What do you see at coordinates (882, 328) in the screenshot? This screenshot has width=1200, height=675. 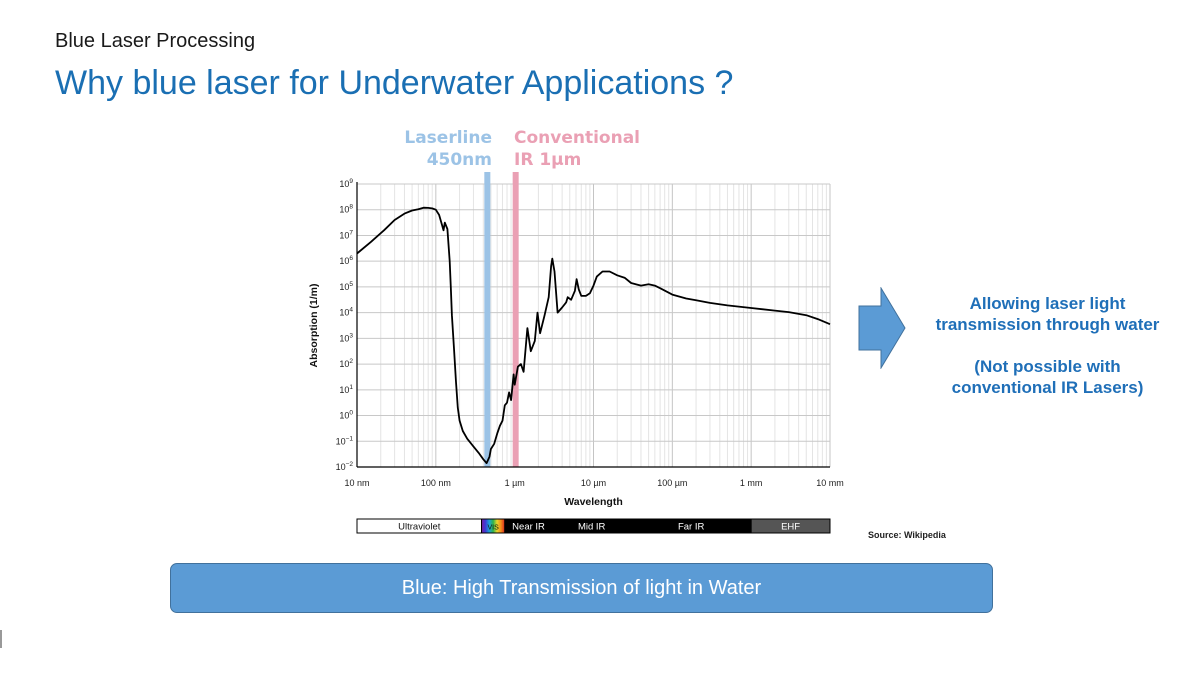 I see `right-arrow-icon` at bounding box center [882, 328].